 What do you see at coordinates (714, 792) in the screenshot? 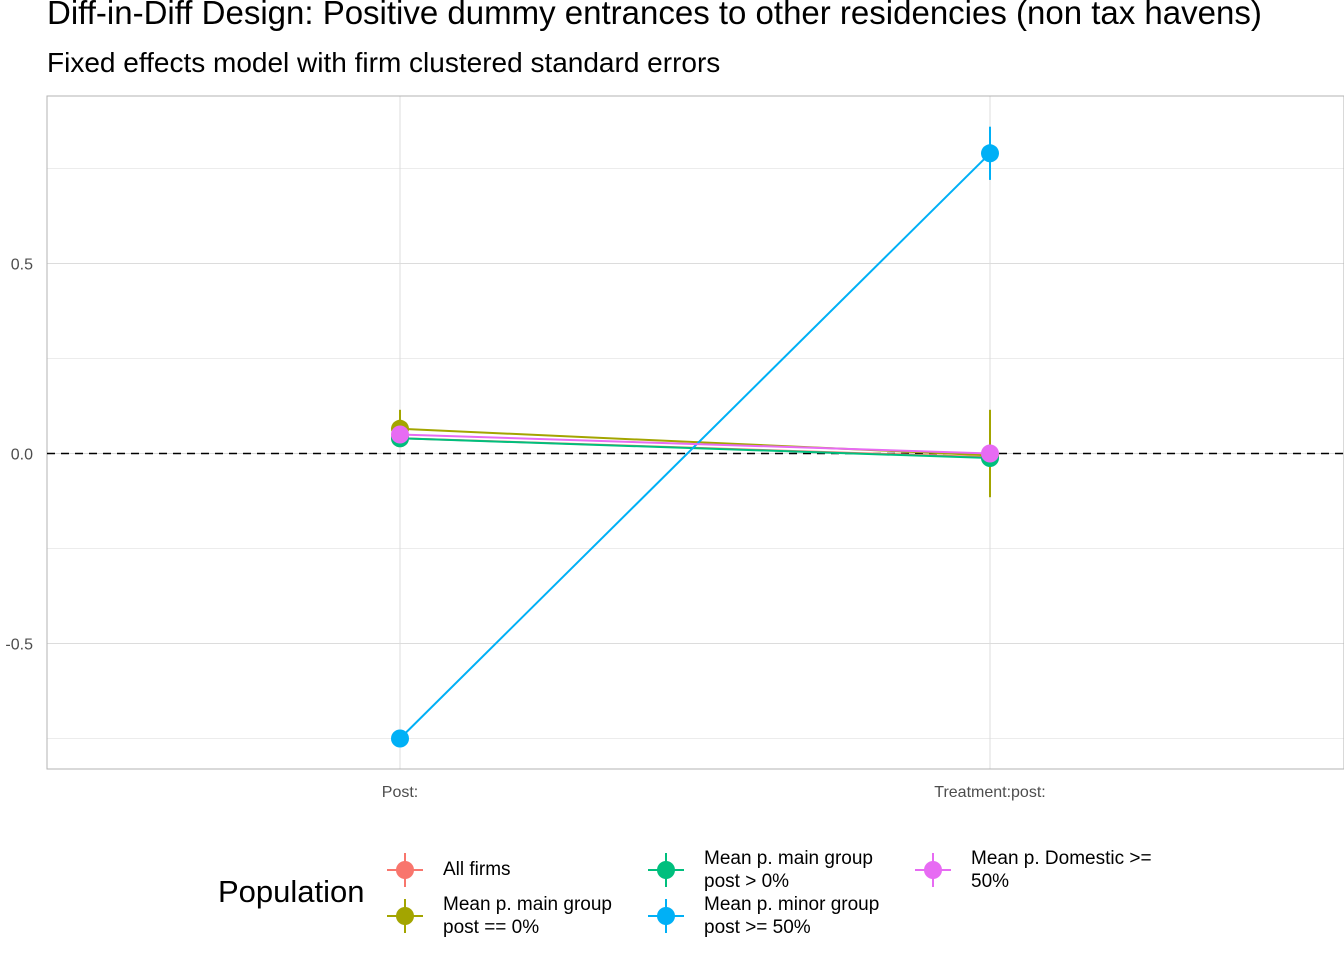
I see `x-tick-labels: Post: Treatment:post:` at bounding box center [714, 792].